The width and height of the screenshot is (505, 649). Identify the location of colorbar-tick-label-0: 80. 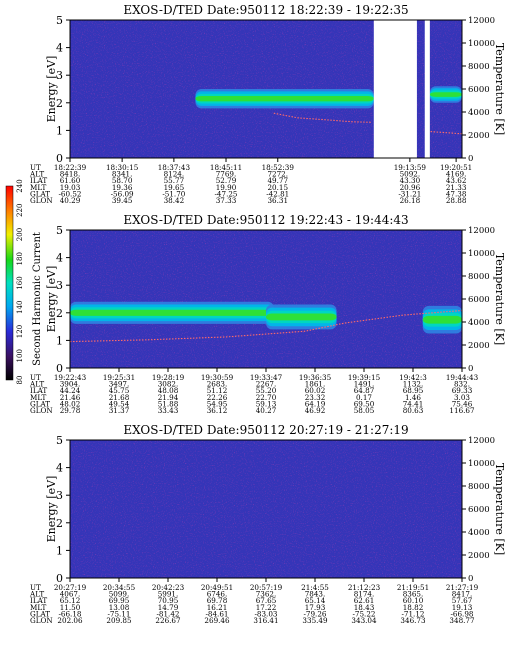
(20, 380).